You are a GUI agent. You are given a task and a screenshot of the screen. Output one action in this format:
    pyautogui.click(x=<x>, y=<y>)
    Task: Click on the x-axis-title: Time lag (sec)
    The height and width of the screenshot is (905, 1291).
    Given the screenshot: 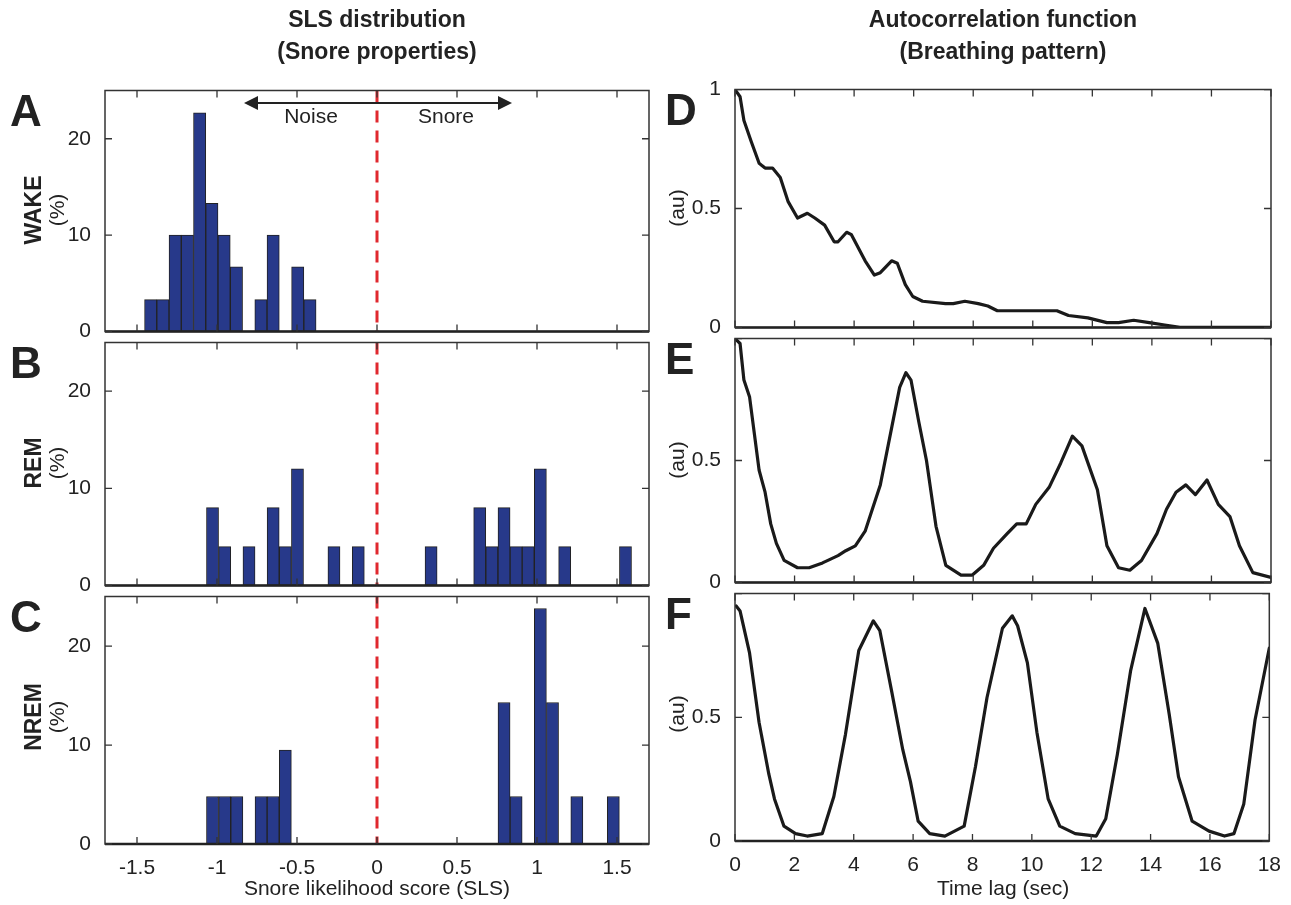 What is the action you would take?
    pyautogui.click(x=1003, y=888)
    